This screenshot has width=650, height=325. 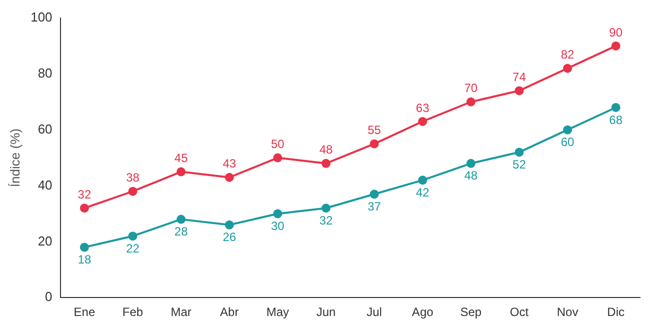 What do you see at coordinates (45, 240) in the screenshot?
I see `y-tick-label: 20` at bounding box center [45, 240].